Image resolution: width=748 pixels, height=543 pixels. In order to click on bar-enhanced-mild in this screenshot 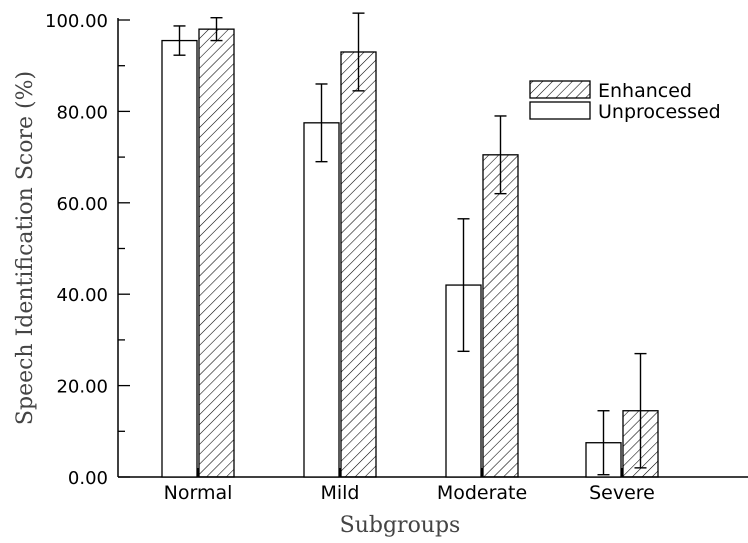, I will do `click(358, 264)`.